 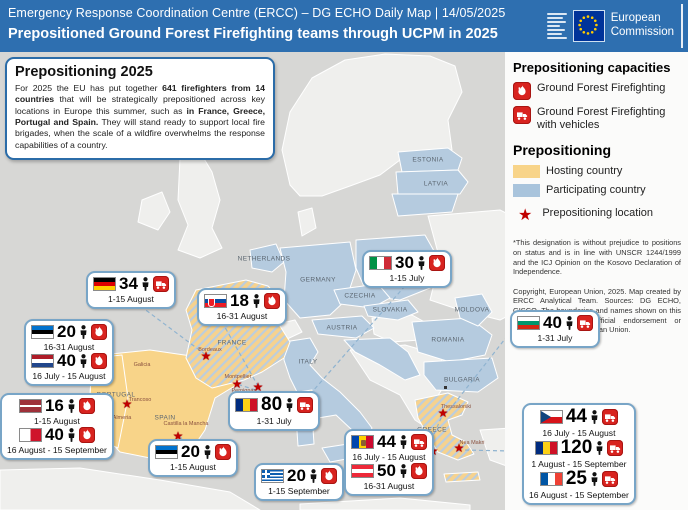 What do you see at coordinates (193, 458) in the screenshot?
I see `callout-estonia-spain: 20 1-15 August` at bounding box center [193, 458].